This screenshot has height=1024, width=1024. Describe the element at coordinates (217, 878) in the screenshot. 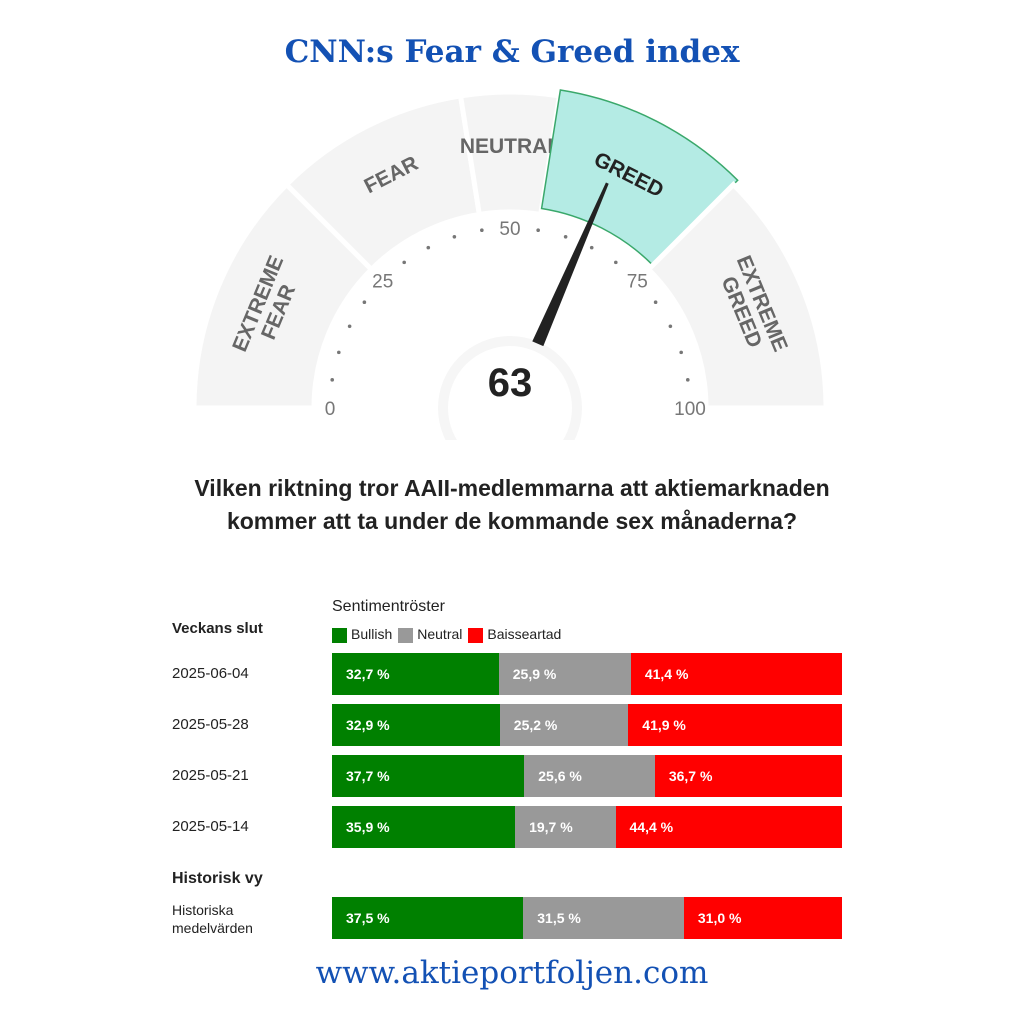

I see `historical-header: Historisk vy` at that location.